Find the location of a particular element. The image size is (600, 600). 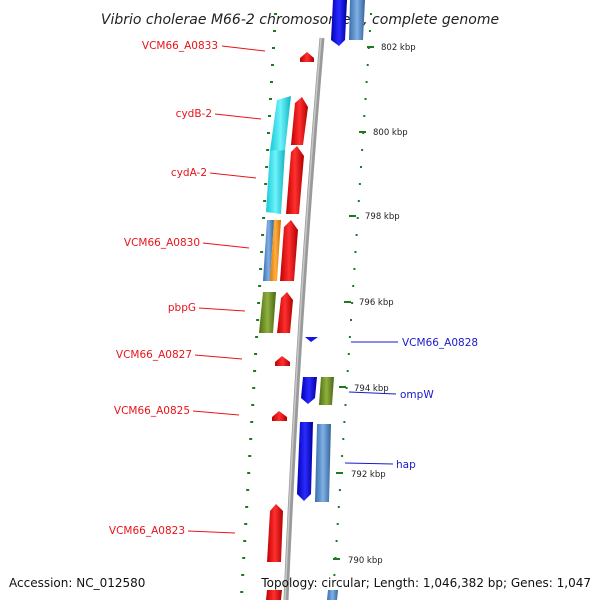

gene-red-bottom is located at coordinates (274, 595).